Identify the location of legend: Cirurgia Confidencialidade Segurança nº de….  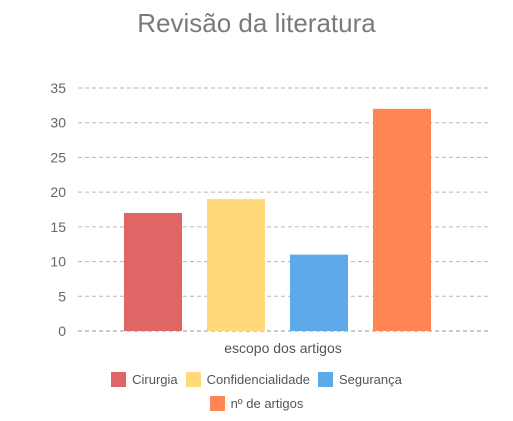
(256, 392).